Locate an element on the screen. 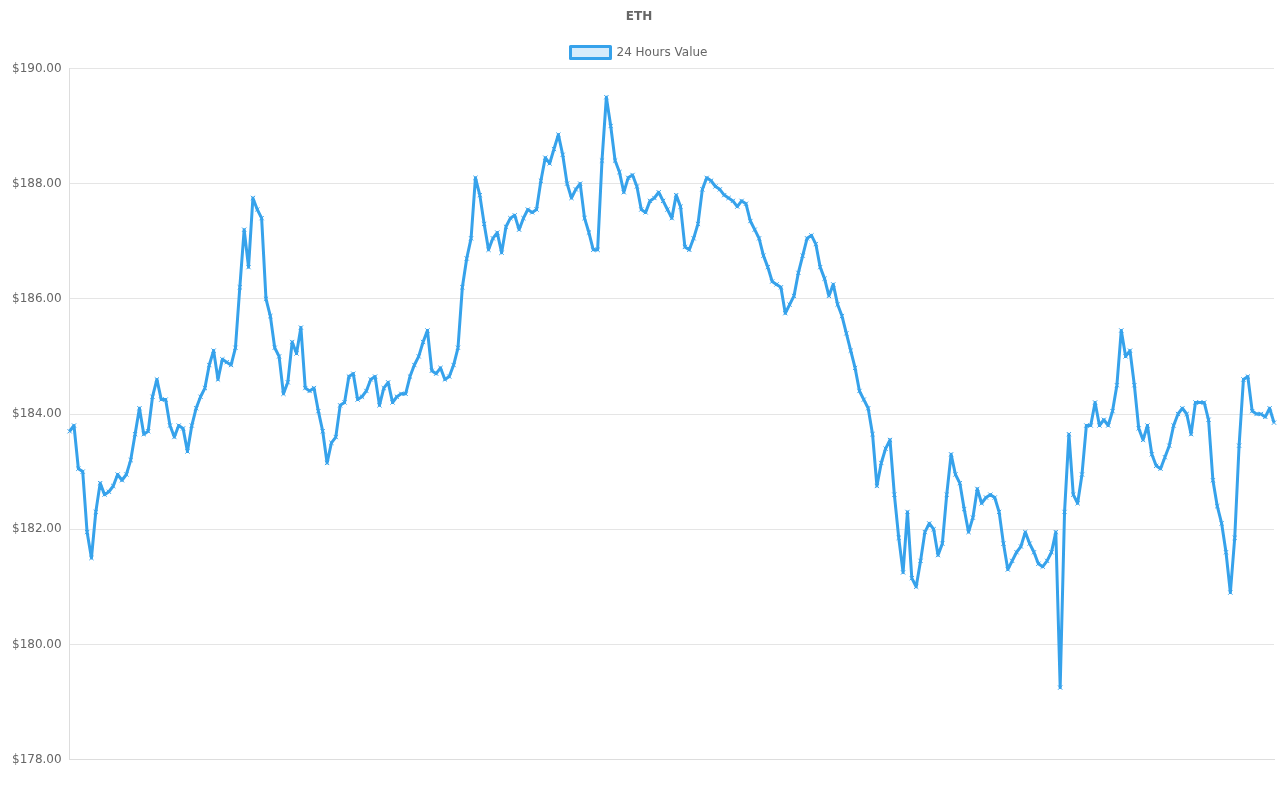 The image size is (1280, 800). y-tick-label: $178.00 is located at coordinates (37, 758).